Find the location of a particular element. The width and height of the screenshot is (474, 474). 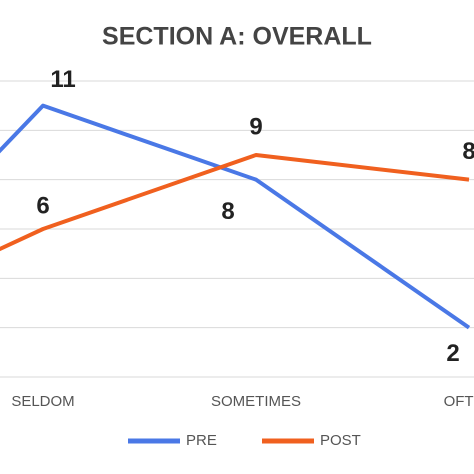

x-tick-label: SELDOM is located at coordinates (42, 401).